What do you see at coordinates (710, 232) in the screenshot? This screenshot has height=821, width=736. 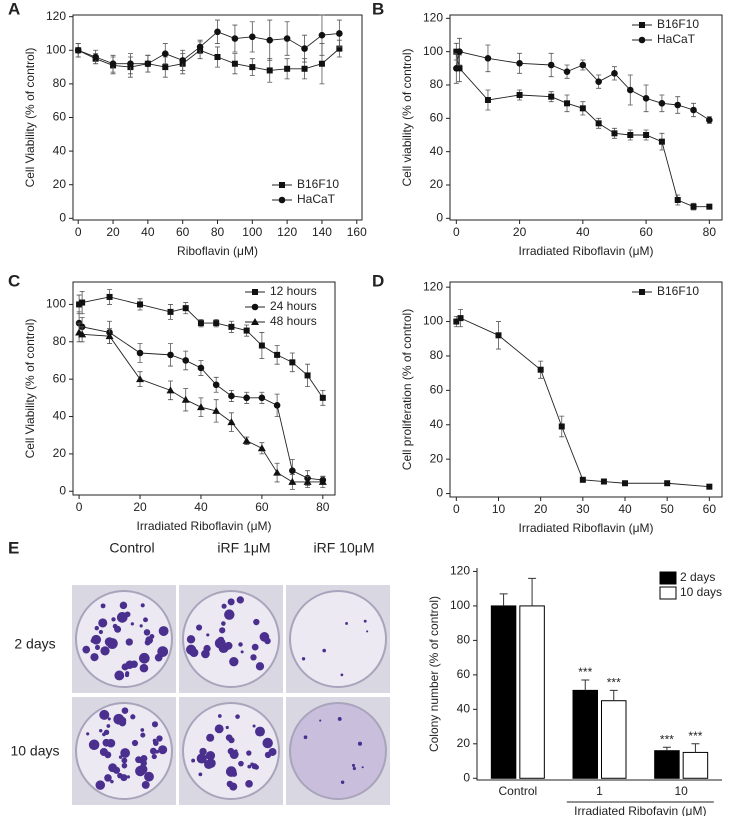 I see `x-tick-label: 80` at bounding box center [710, 232].